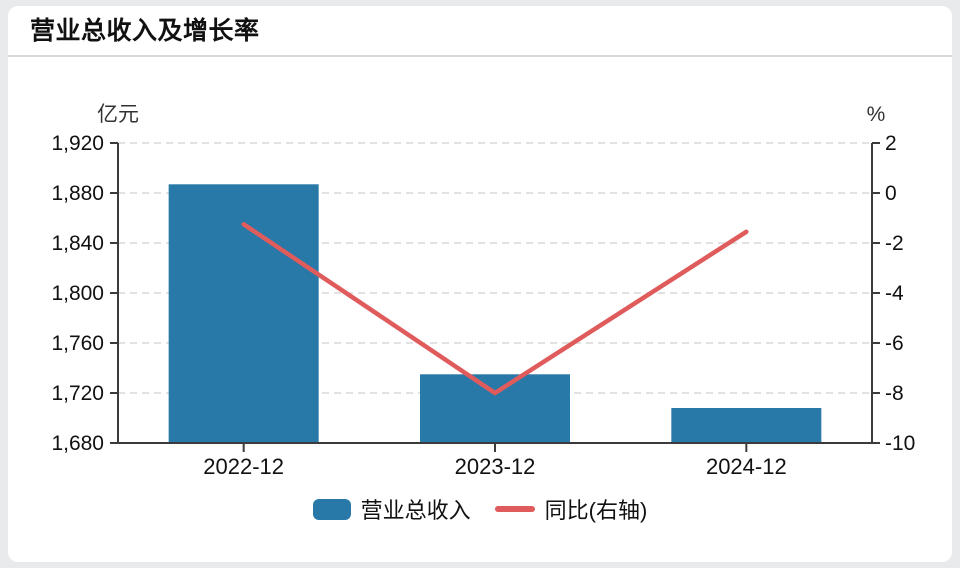  Describe the element at coordinates (77, 343) in the screenshot. I see `left-tick-label: 1,760` at that location.